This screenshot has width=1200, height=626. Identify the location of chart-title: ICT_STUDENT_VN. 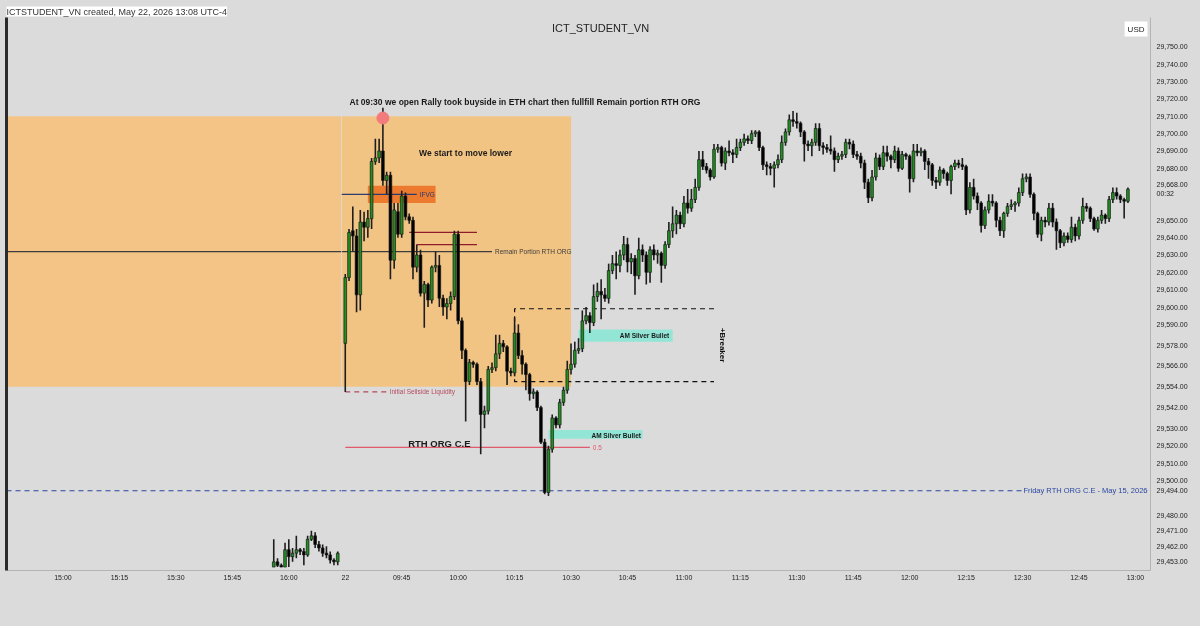
(600, 27).